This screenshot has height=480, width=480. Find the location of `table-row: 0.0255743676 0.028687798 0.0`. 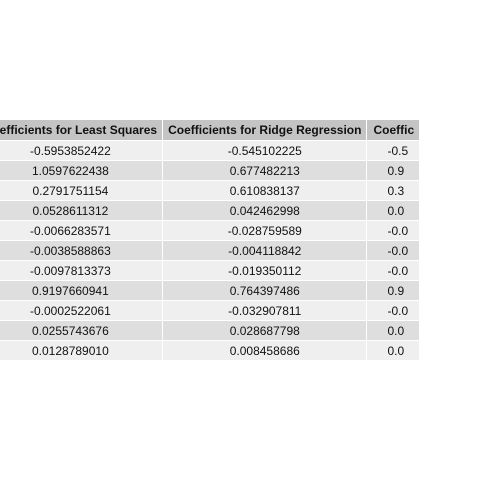

table-row: 0.0255743676 0.028687798 0.0 is located at coordinates (210, 330).